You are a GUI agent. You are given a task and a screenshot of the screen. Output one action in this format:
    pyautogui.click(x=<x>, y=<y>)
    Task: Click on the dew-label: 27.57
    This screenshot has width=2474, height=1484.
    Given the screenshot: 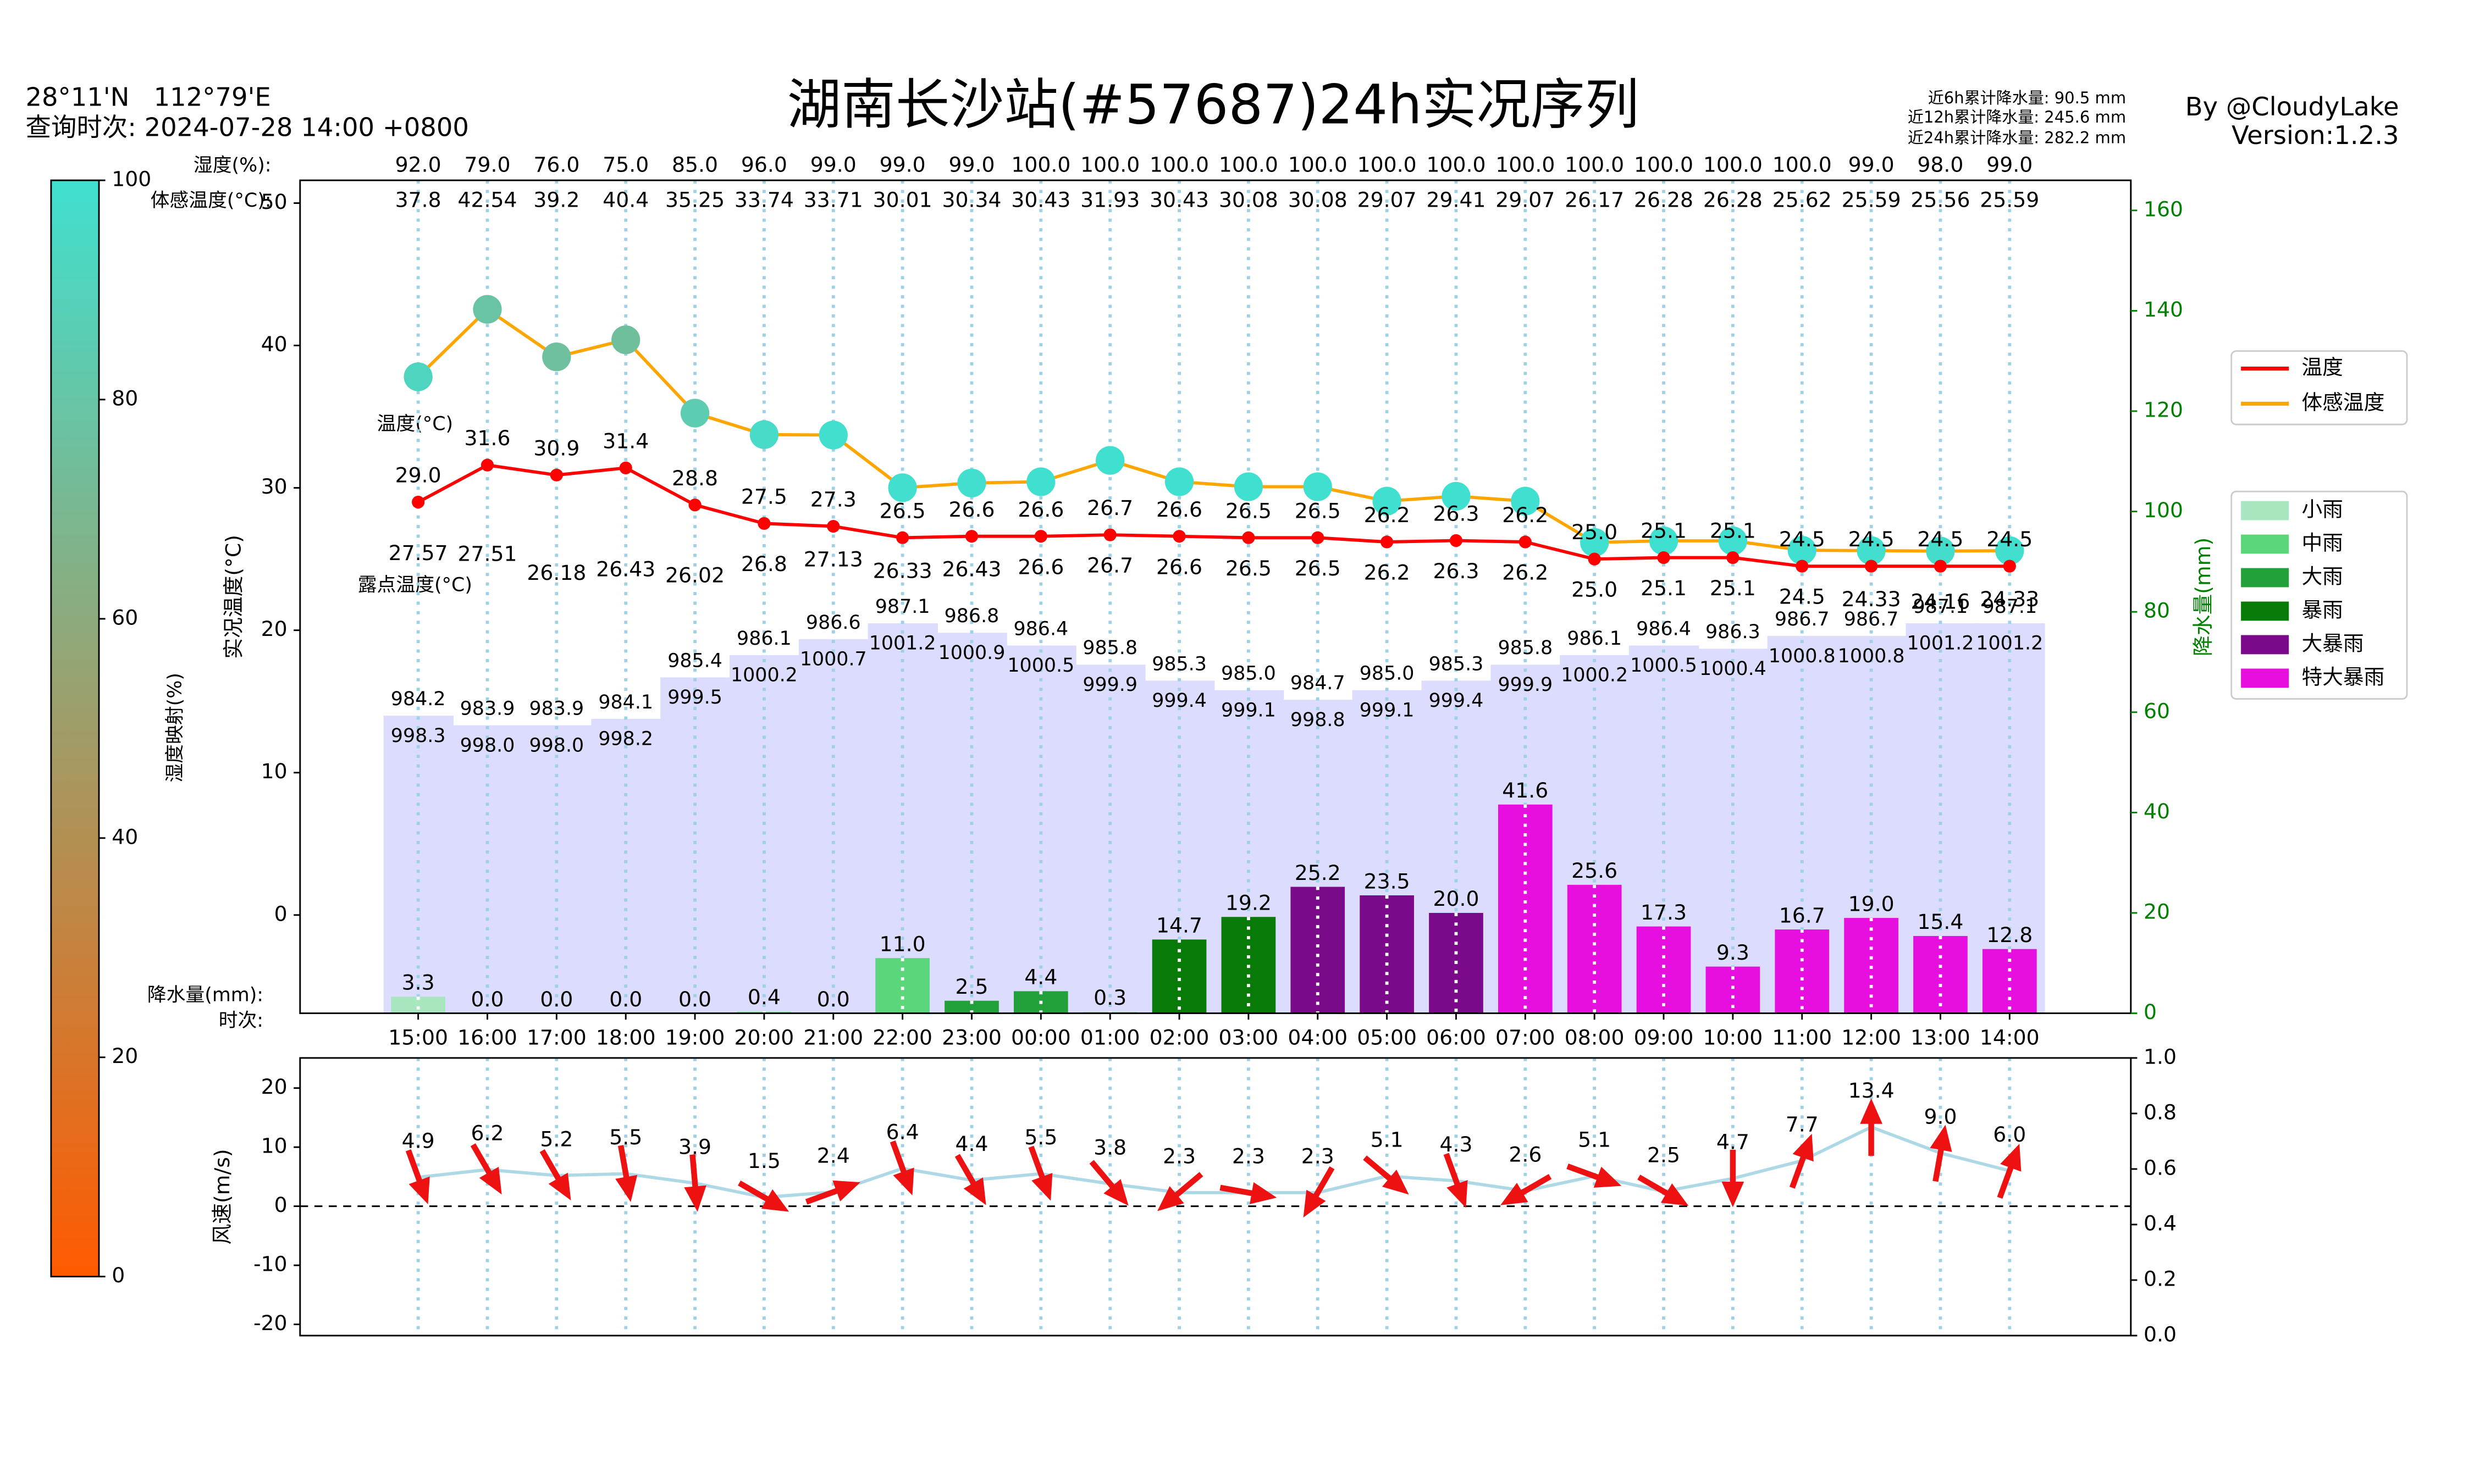 What is the action you would take?
    pyautogui.click(x=418, y=553)
    